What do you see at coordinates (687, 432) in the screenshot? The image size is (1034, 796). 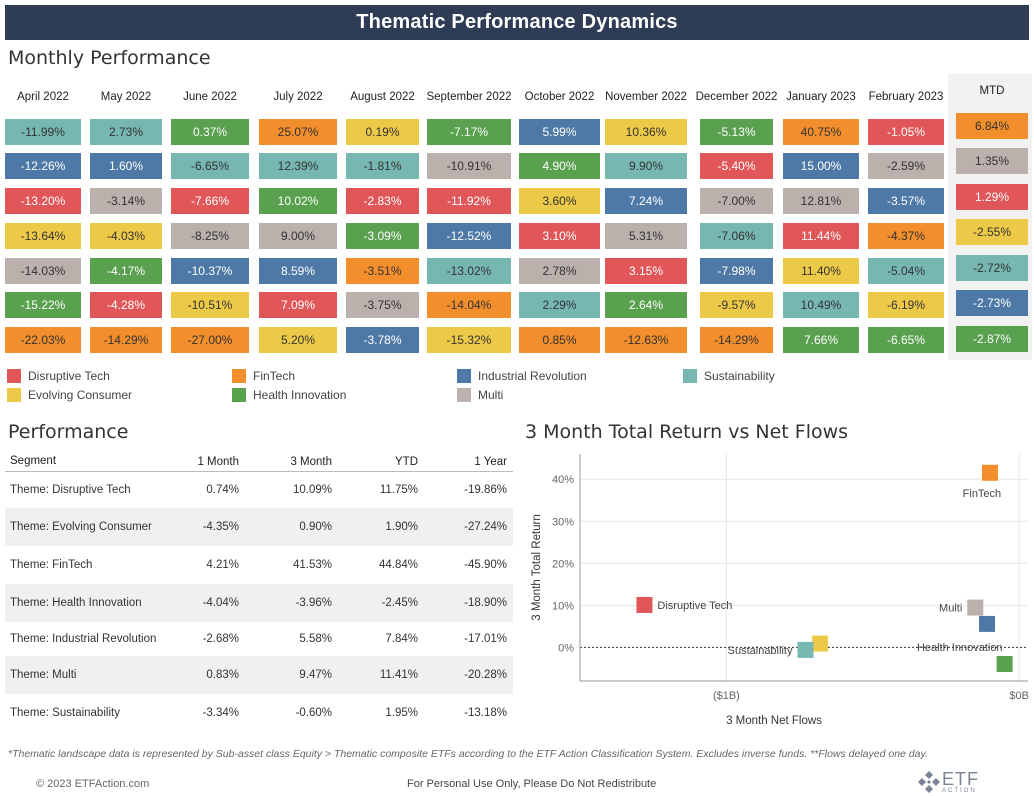 I see `scatter-heading: 3 Month Total Return vs Net Flows` at bounding box center [687, 432].